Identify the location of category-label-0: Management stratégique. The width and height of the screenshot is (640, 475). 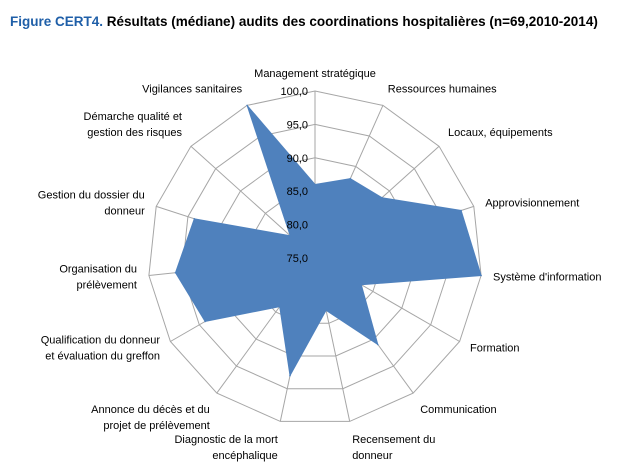
(315, 74).